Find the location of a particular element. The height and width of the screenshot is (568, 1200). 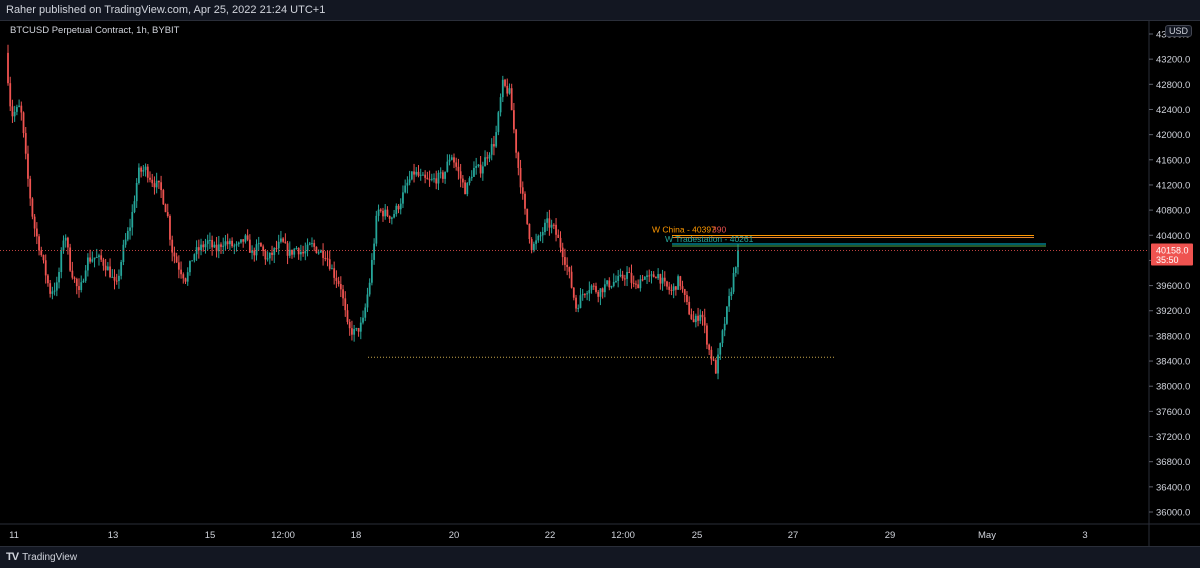

price-tick-label: 41600.0 is located at coordinates (1173, 160).